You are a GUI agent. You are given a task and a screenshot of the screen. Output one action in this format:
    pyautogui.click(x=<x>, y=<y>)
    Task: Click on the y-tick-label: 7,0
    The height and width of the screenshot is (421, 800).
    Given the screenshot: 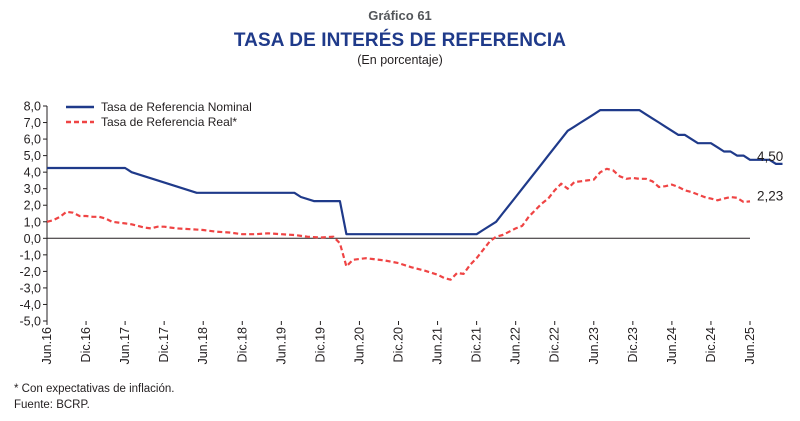 What is the action you would take?
    pyautogui.click(x=32, y=123)
    